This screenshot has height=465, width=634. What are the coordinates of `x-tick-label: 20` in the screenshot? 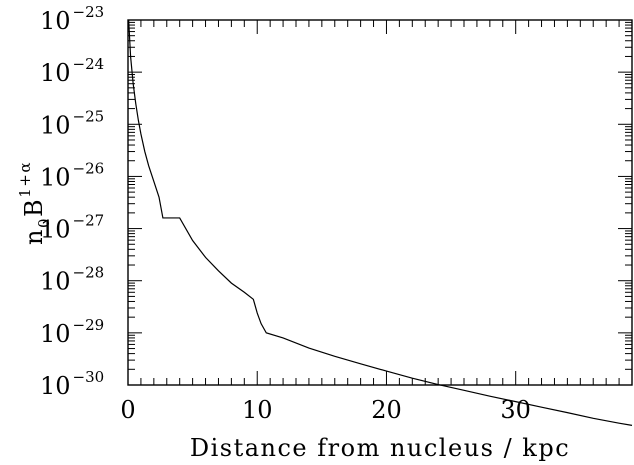 It's located at (386, 410).